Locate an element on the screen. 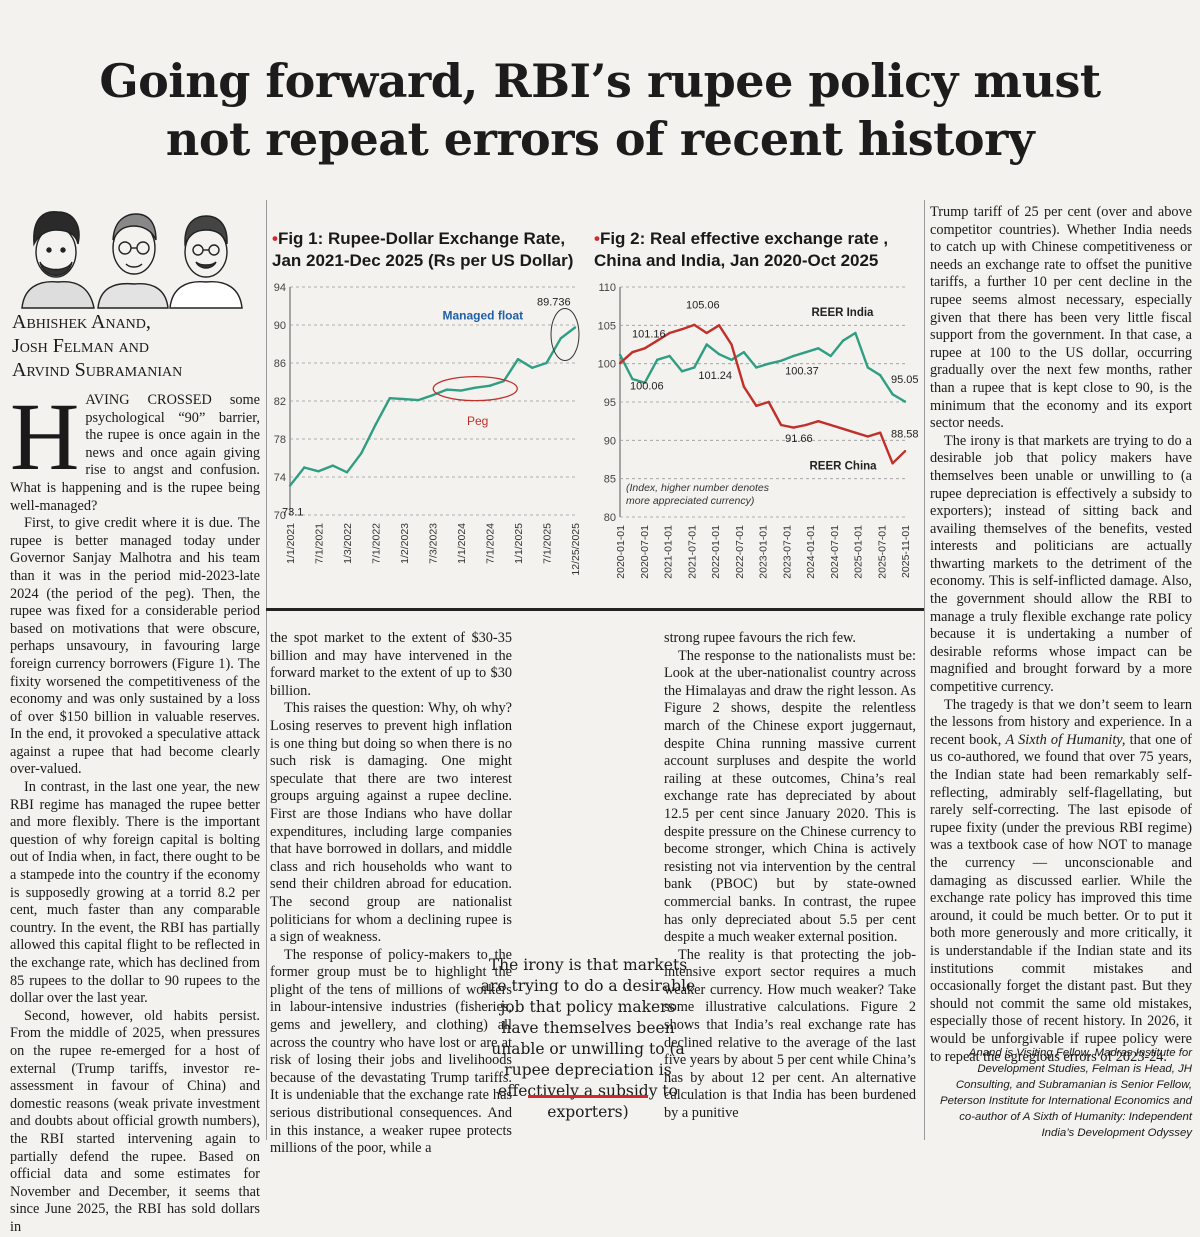 The width and height of the screenshot is (1200, 1237). x-tick-label: 1/1/2021 is located at coordinates (291, 543).